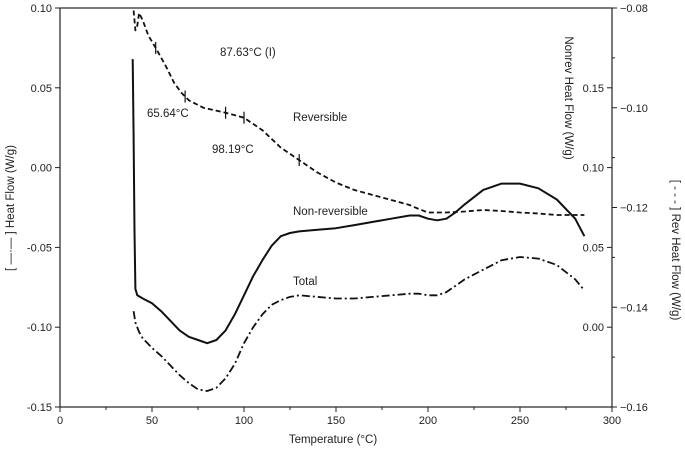 The height and width of the screenshot is (449, 685). I want to click on x-tick-label: 50, so click(152, 421).